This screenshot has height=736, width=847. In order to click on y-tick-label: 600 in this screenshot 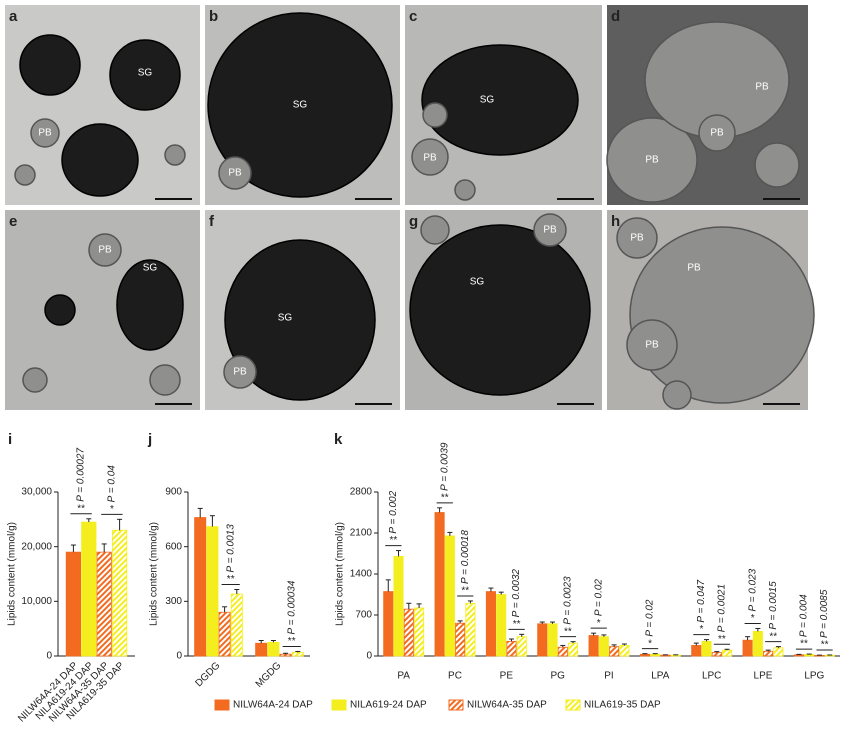, I will do `click(173, 546)`.